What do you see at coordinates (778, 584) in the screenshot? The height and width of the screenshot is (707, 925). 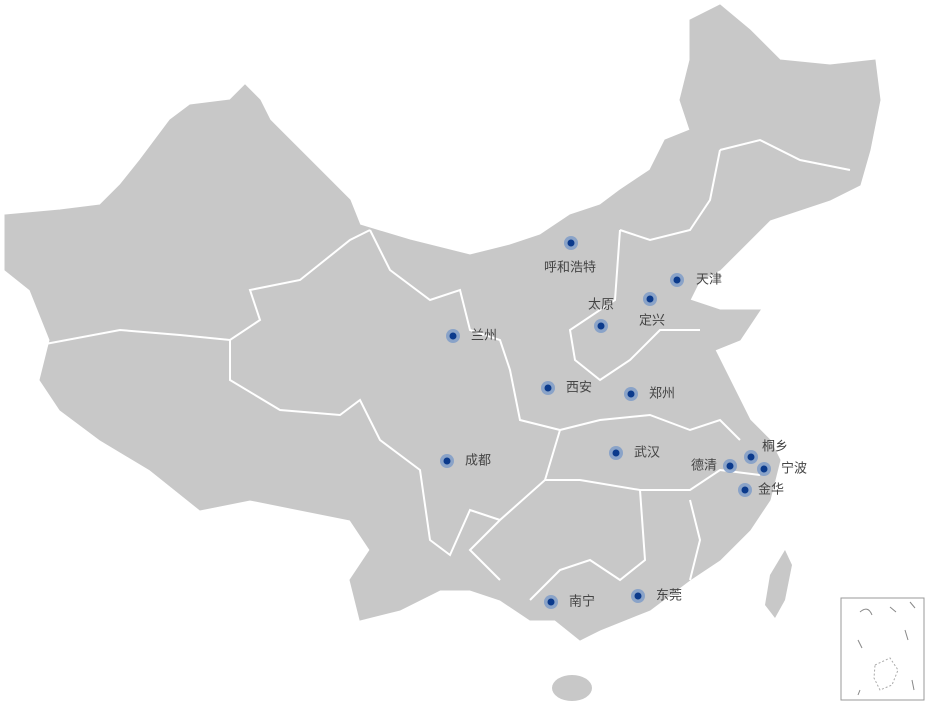 I see `taiwan` at bounding box center [778, 584].